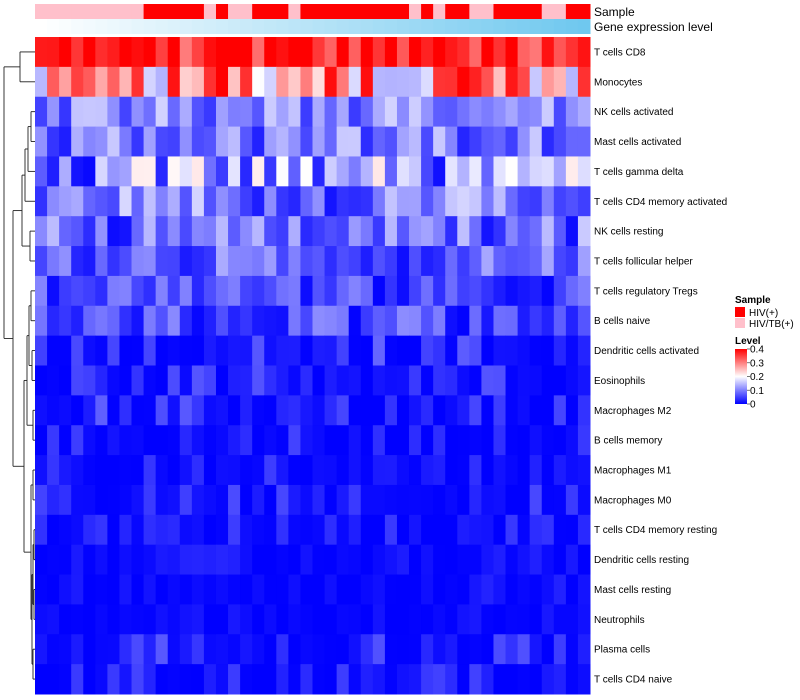  I want to click on row-label: T cells CD4 memory activated, so click(660, 202).